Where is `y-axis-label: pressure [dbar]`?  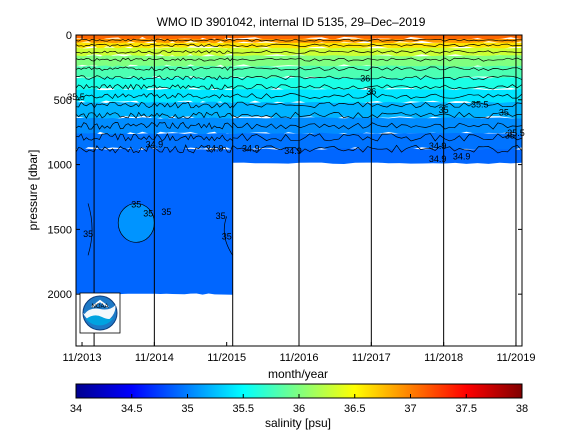
y-axis-label: pressure [dbar] is located at coordinates (33, 190).